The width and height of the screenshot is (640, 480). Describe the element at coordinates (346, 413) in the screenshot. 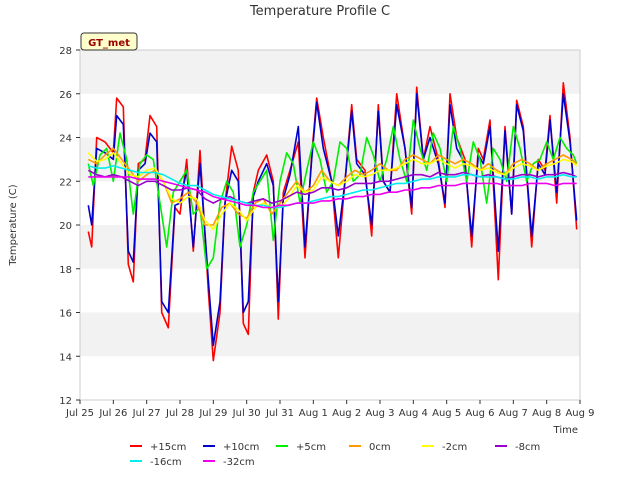

I see `x-tick-label: Aug 2` at that location.